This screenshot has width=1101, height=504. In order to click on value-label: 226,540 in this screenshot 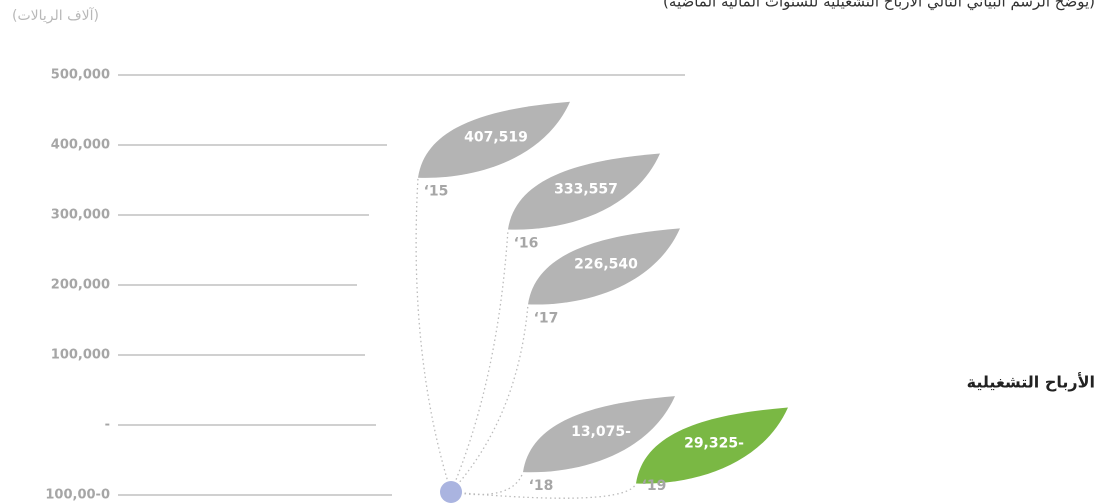, I will do `click(606, 264)`.